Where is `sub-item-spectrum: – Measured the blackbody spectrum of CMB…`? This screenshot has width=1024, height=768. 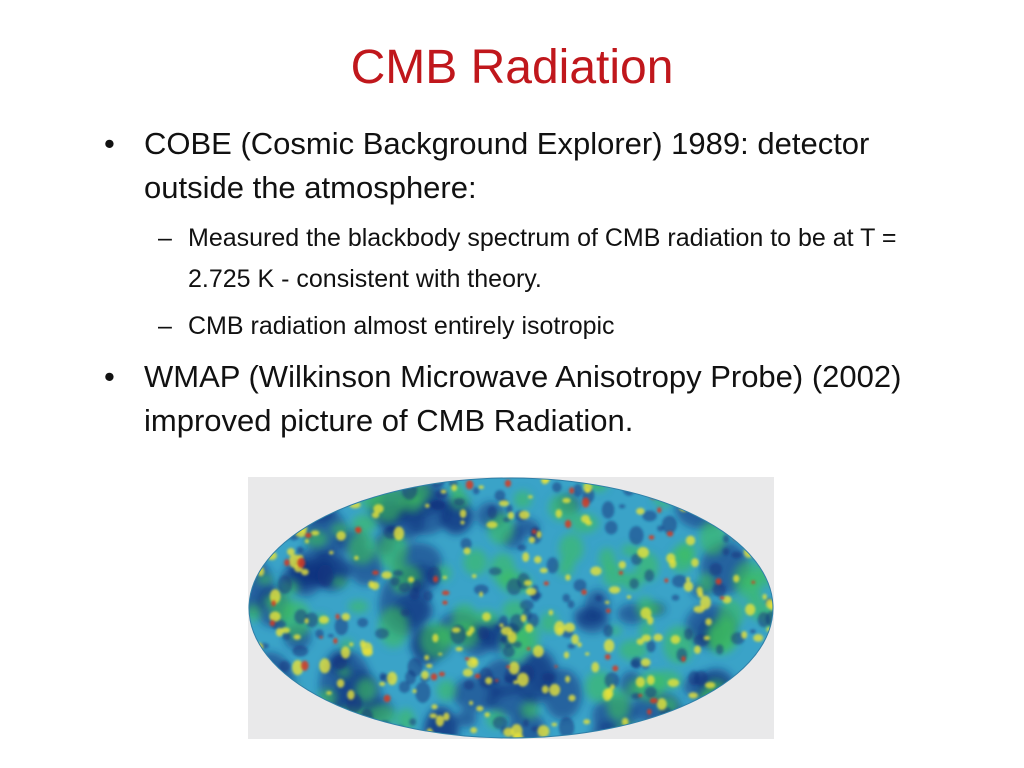
sub-item-spectrum: – Measured the blackbody spectrum of CMB… is located at coordinates (554, 259).